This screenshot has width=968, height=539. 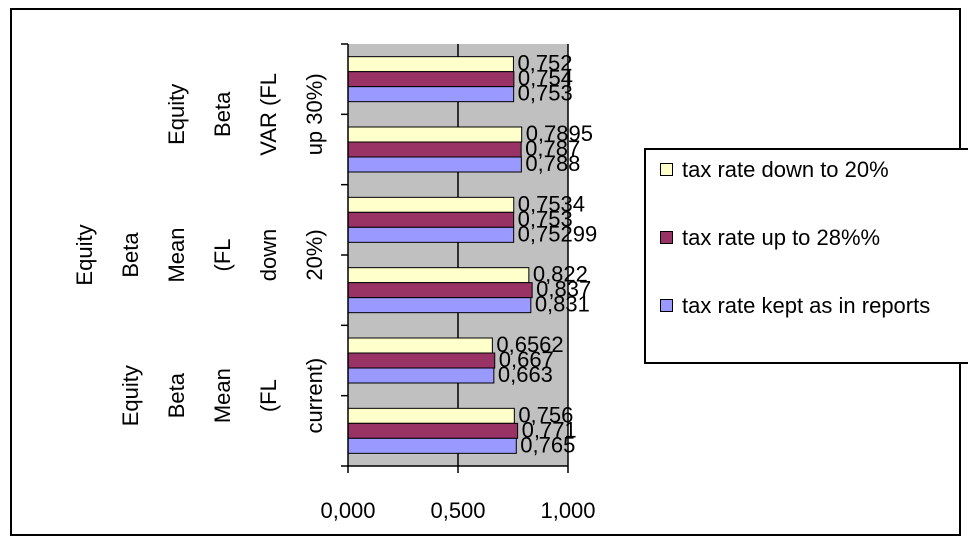 What do you see at coordinates (545, 78) in the screenshot?
I see `data-label: 0,754` at bounding box center [545, 78].